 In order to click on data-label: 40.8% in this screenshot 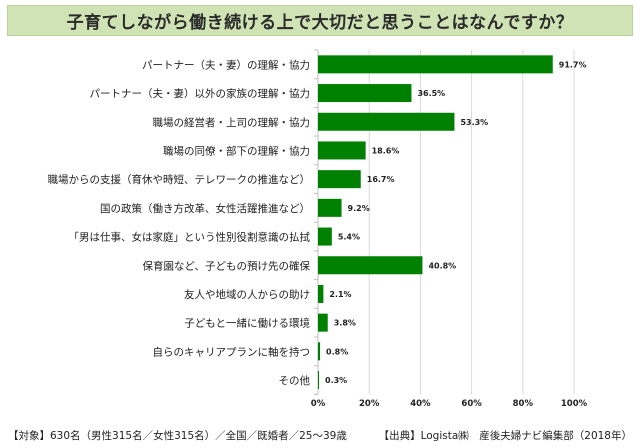, I will do `click(442, 265)`.